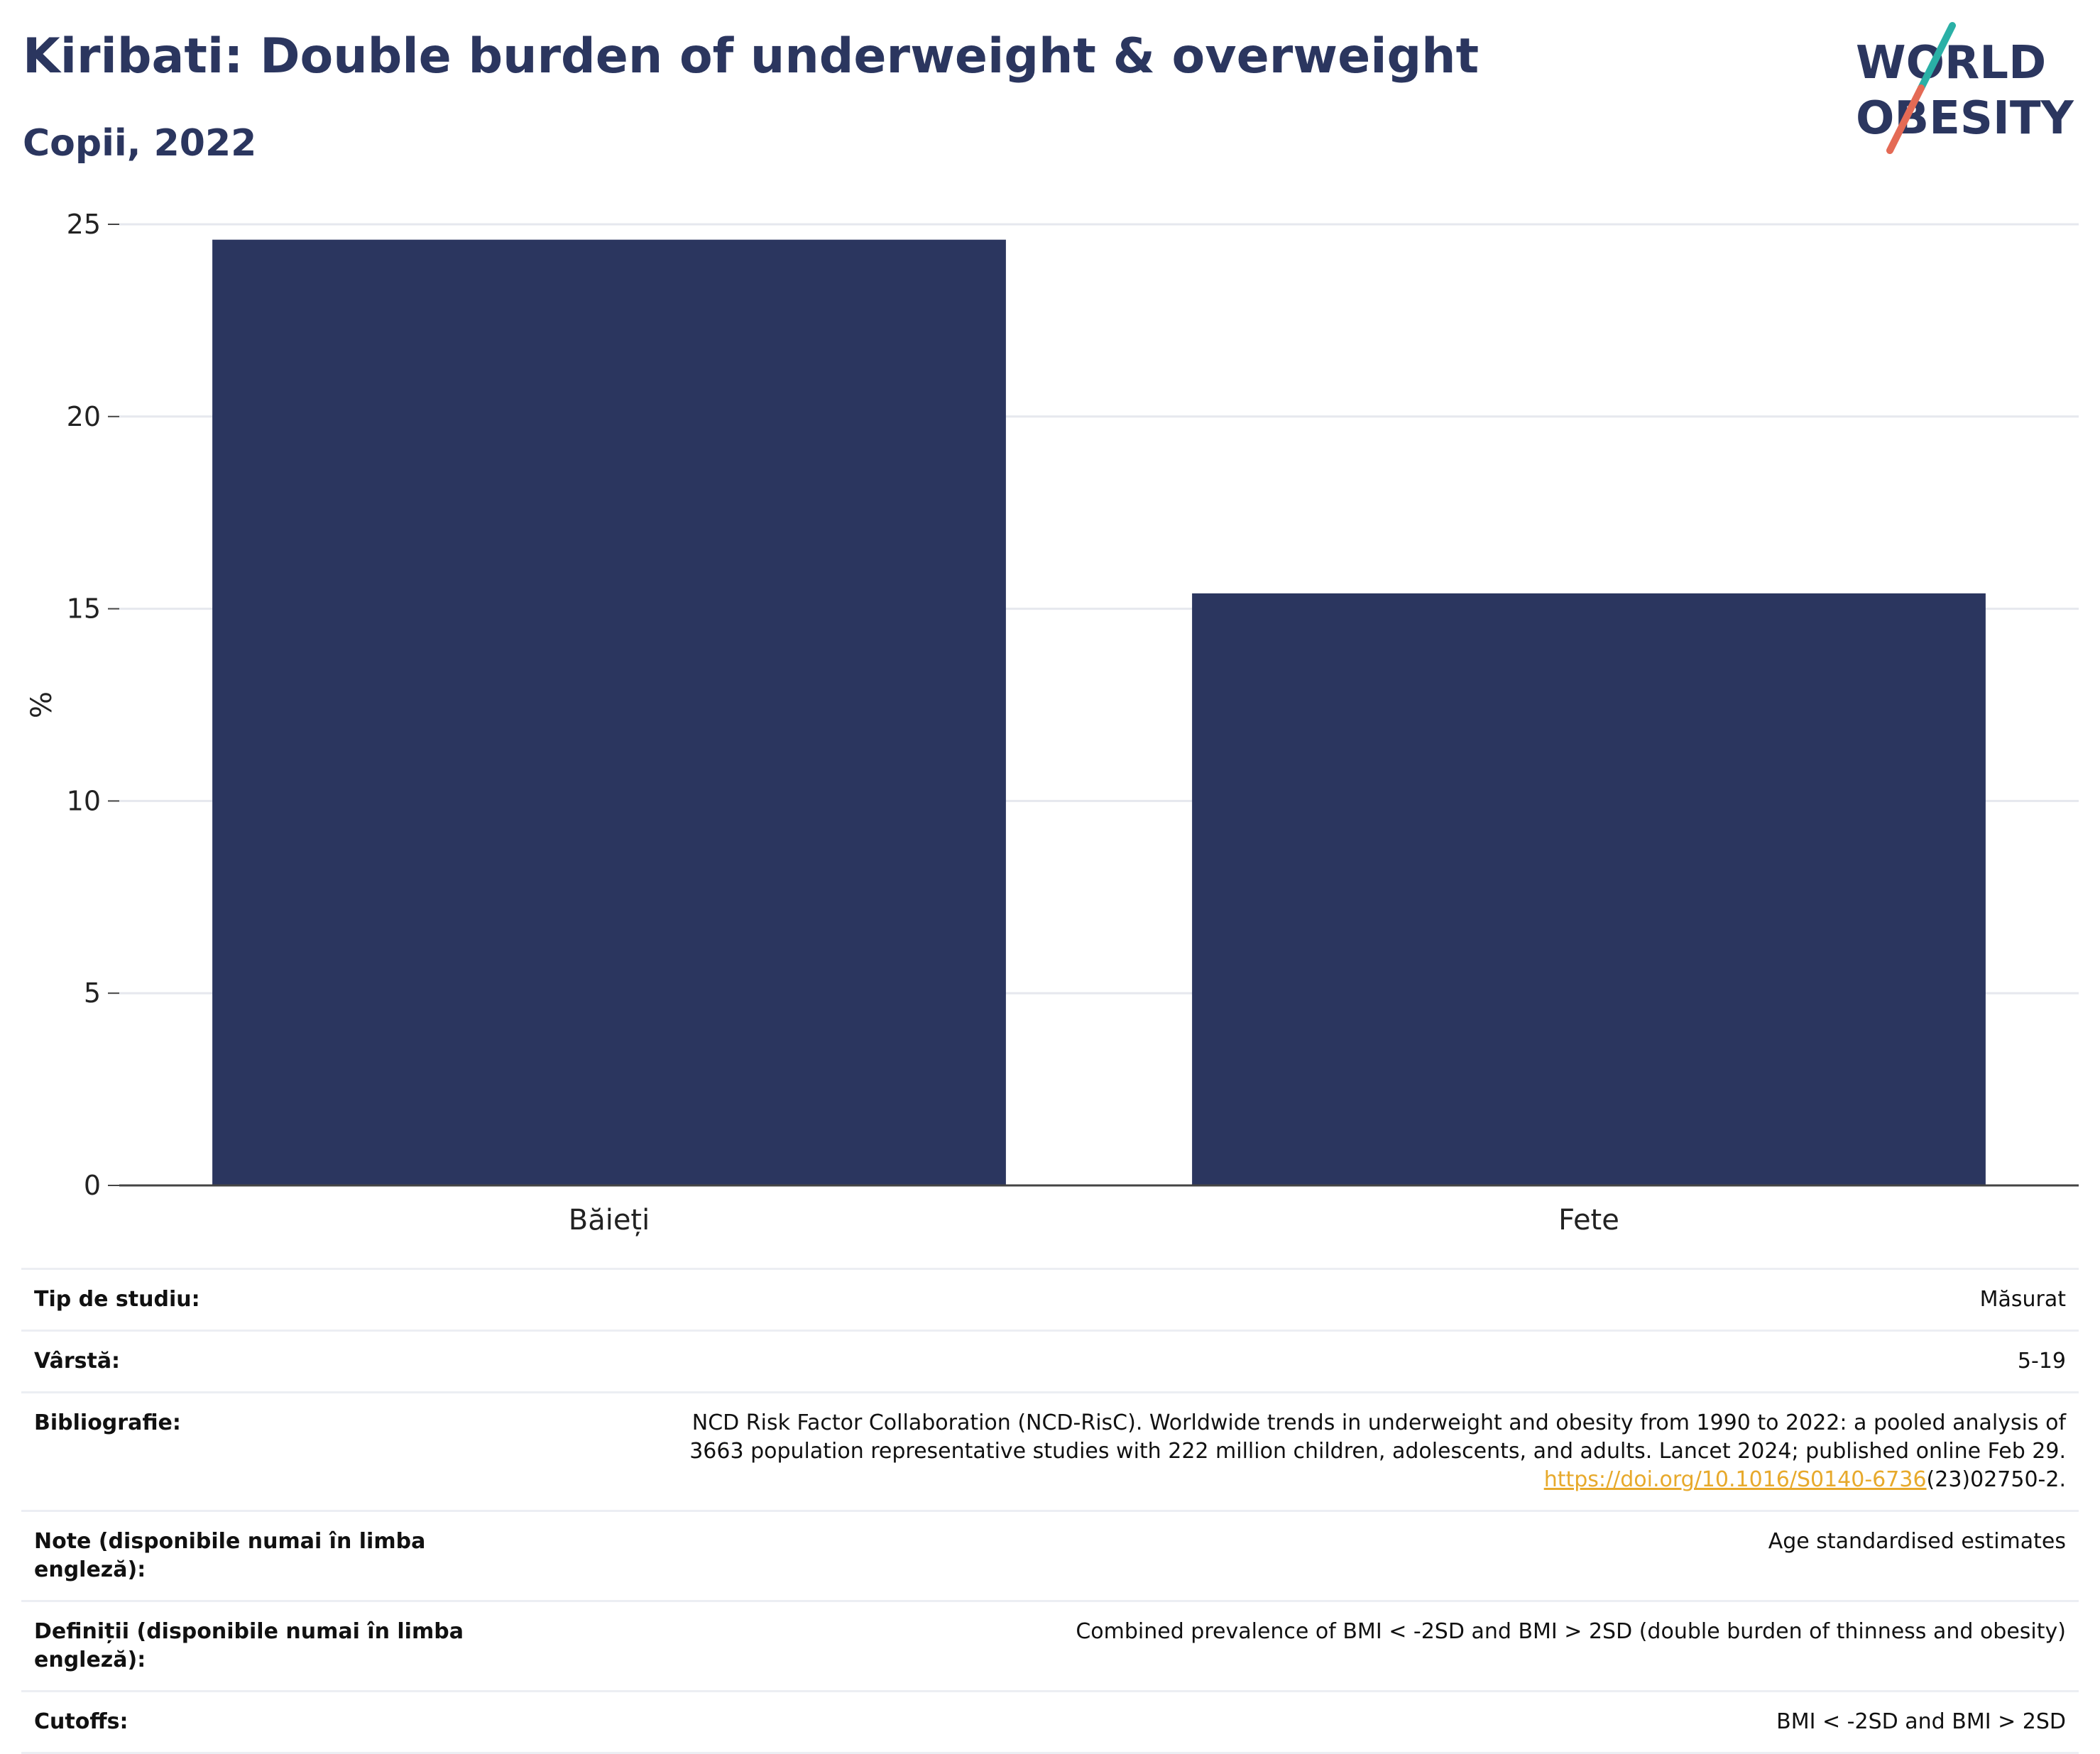 This screenshot has width=2100, height=1754. Describe the element at coordinates (1588, 1220) in the screenshot. I see `x-tick-label: Fete` at that location.